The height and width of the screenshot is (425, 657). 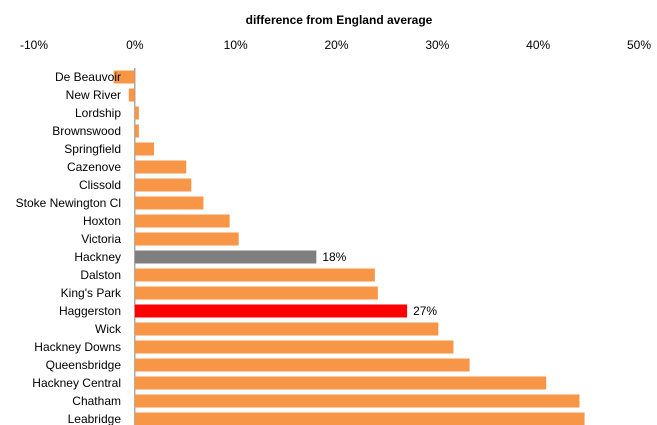 I want to click on category-label: New River, so click(x=93, y=95).